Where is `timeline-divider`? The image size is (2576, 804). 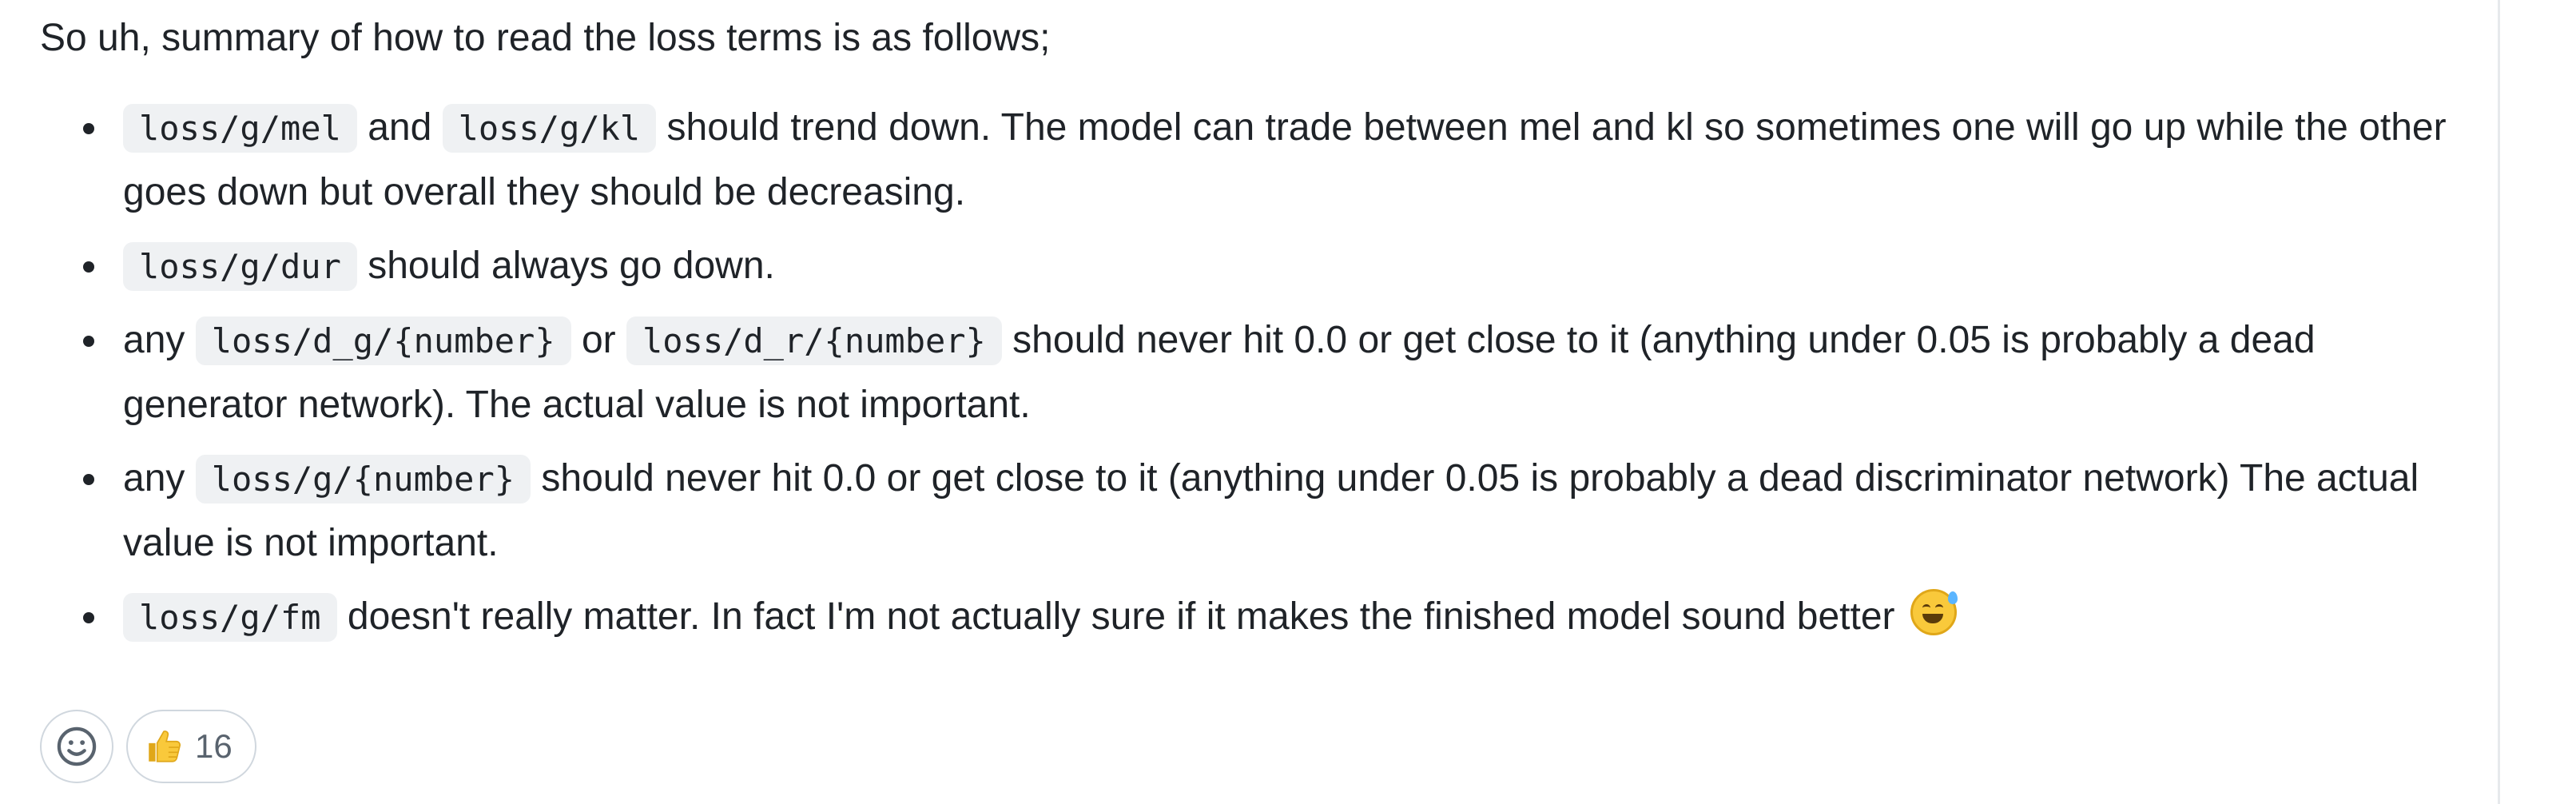
timeline-divider is located at coordinates (2499, 402).